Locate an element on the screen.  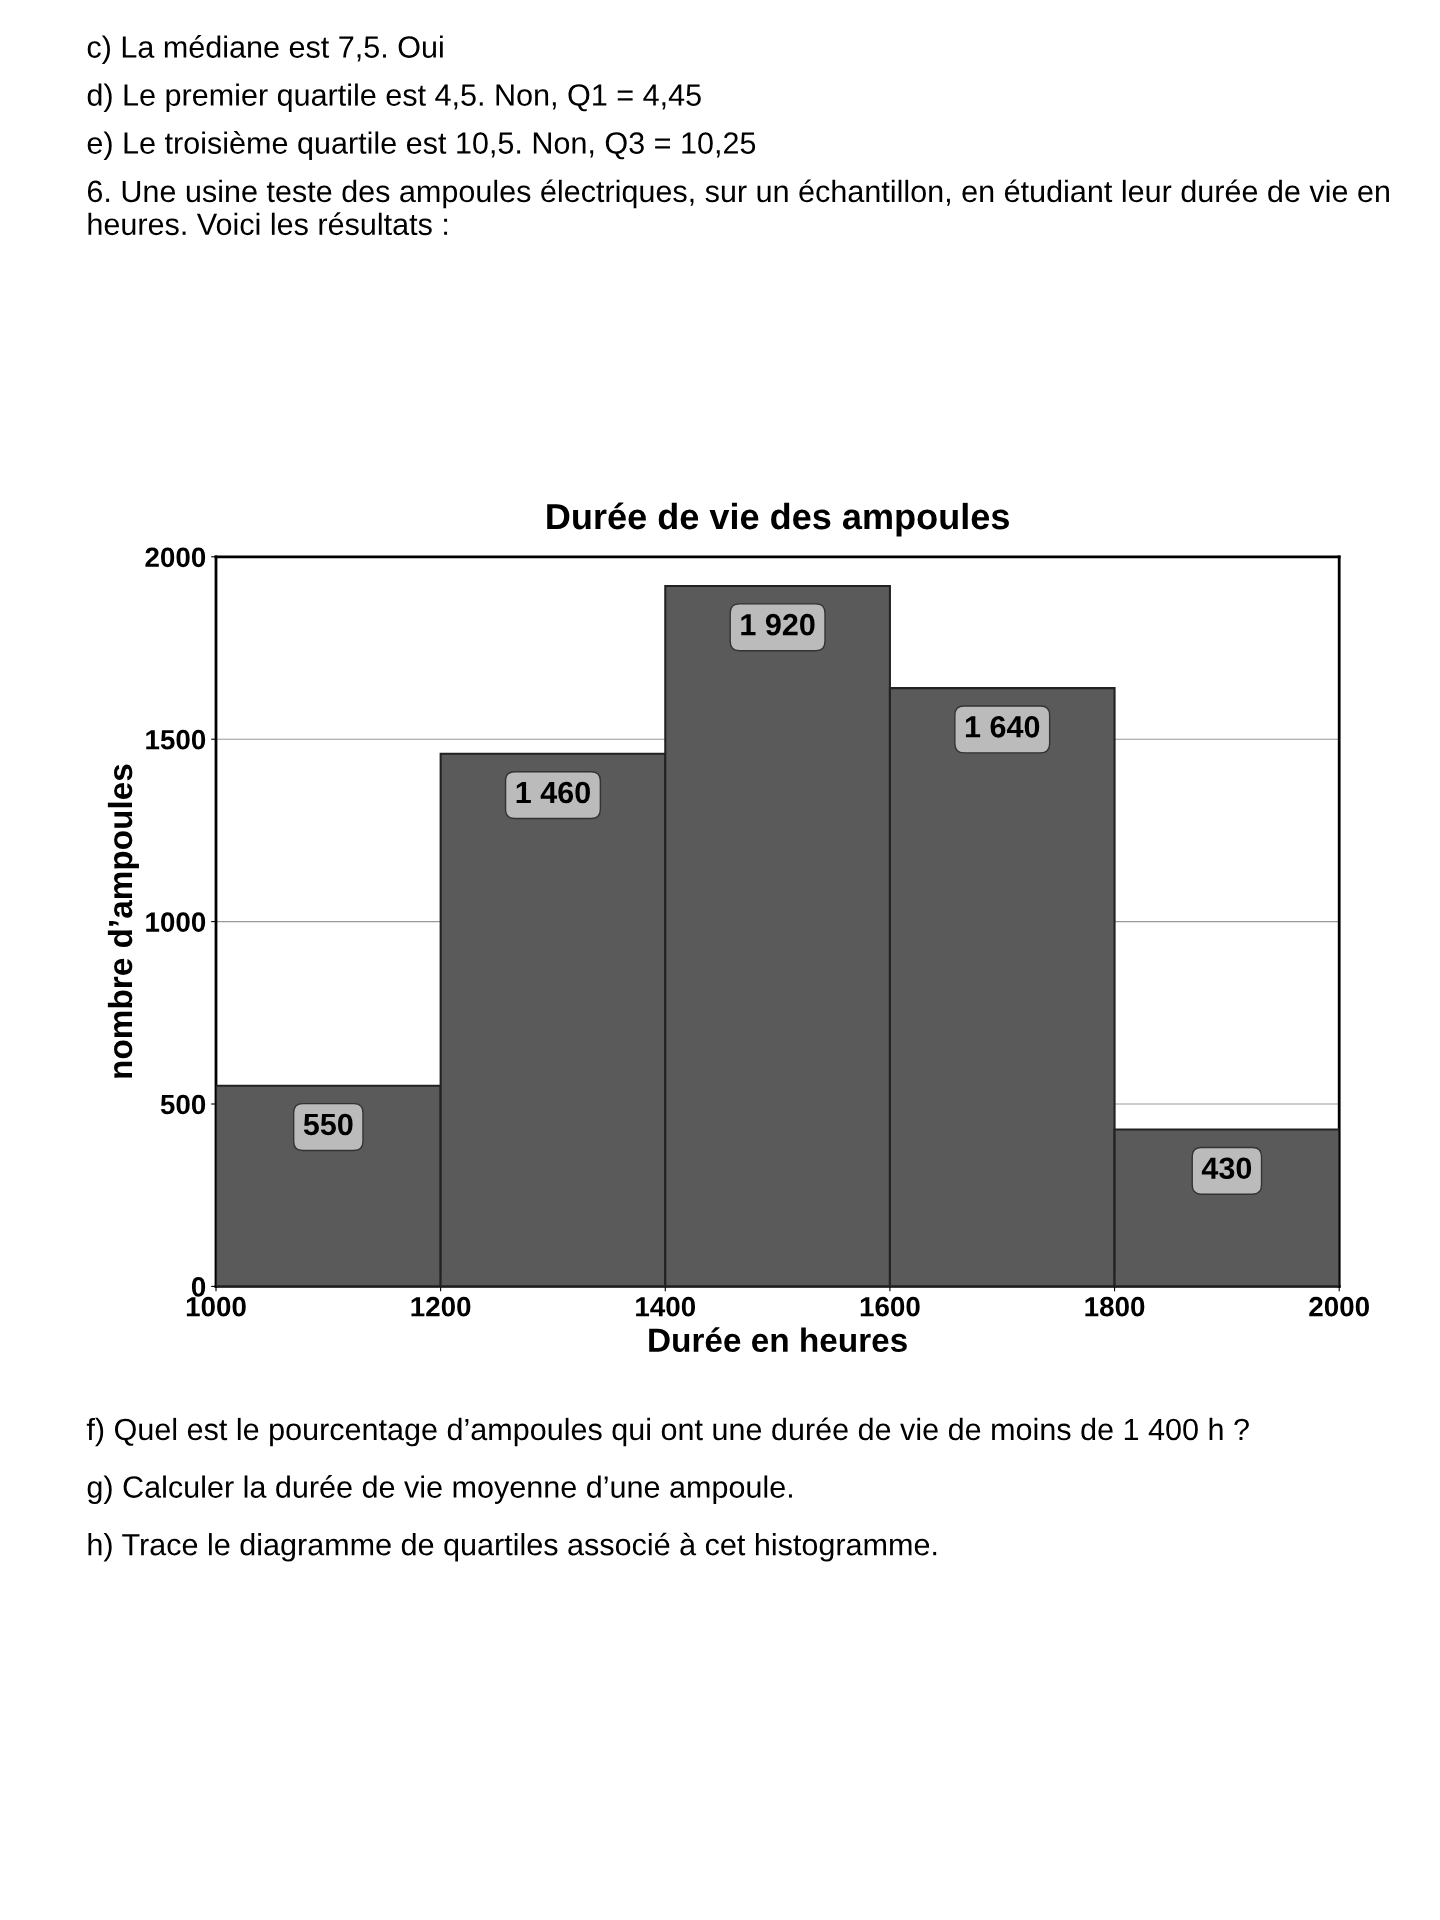
x-tick-label: 2000 is located at coordinates (1339, 1306).